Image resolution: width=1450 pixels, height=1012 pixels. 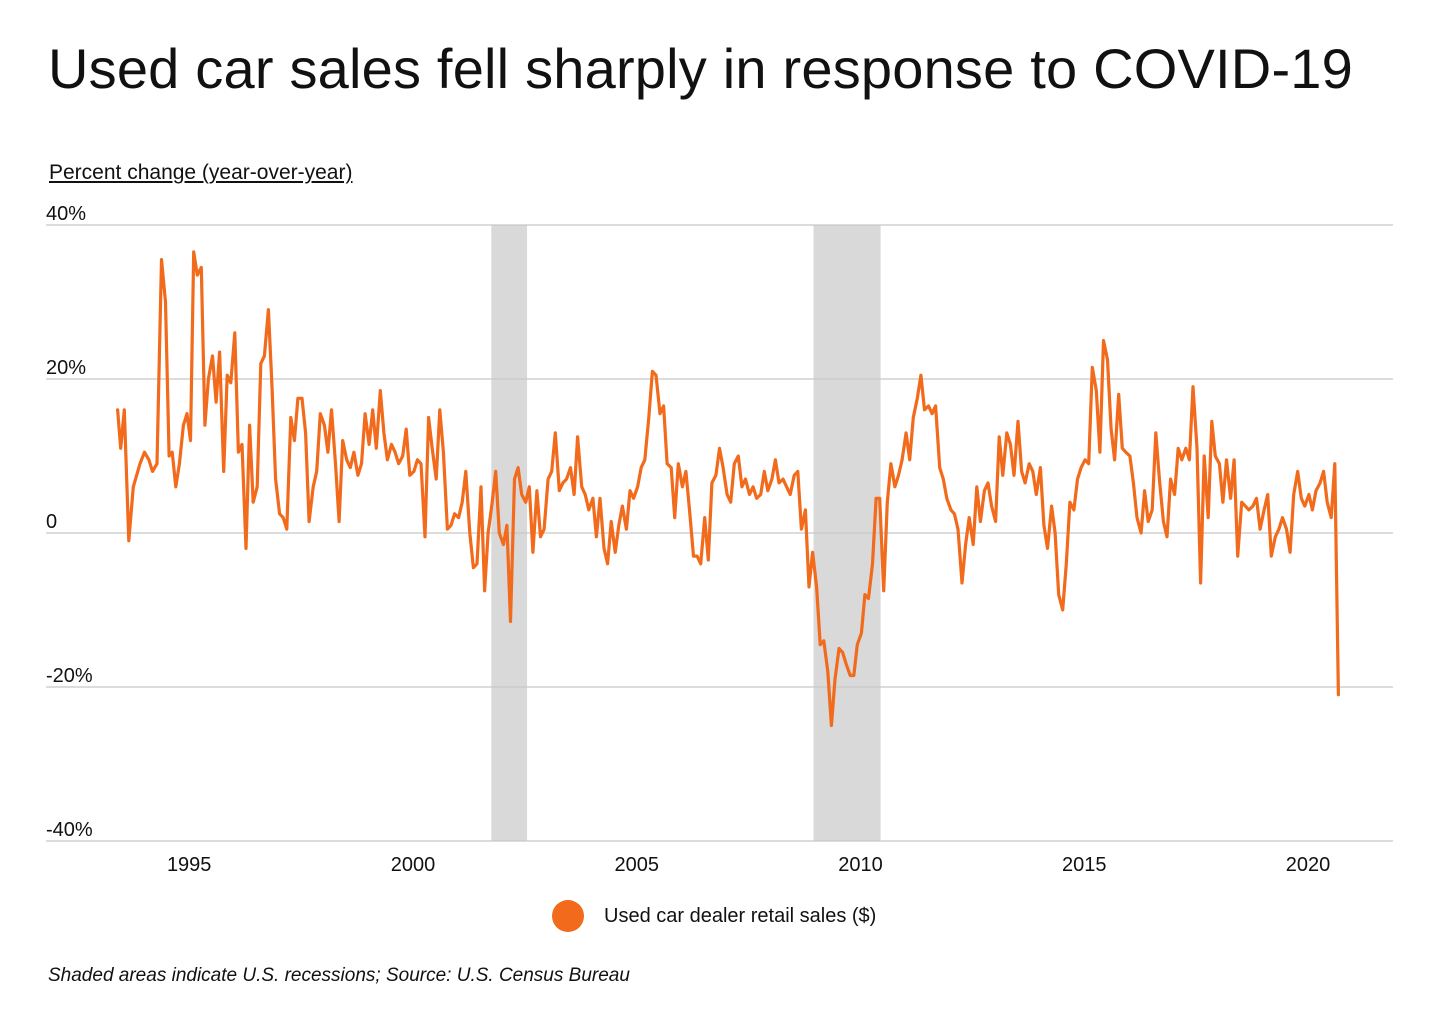 I want to click on x-tick-label: 2015, so click(x=1084, y=865).